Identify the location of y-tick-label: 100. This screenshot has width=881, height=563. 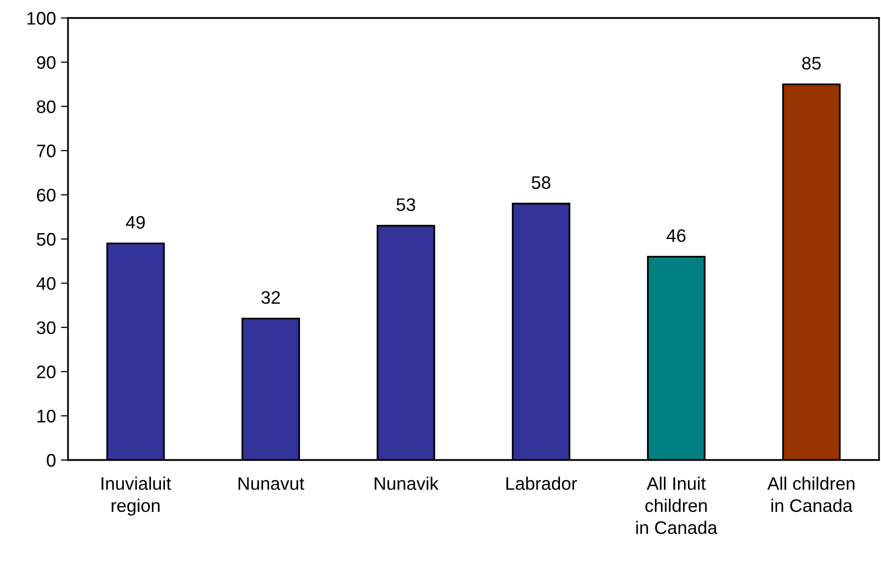
(41, 18).